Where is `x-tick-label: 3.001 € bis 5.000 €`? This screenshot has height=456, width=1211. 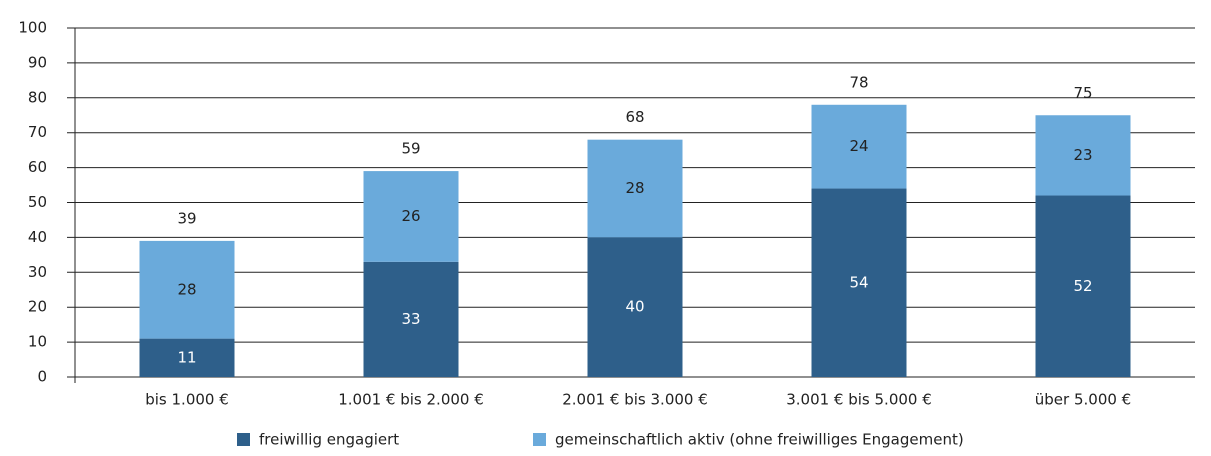
x-tick-label: 3.001 € bis 5.000 € is located at coordinates (859, 400).